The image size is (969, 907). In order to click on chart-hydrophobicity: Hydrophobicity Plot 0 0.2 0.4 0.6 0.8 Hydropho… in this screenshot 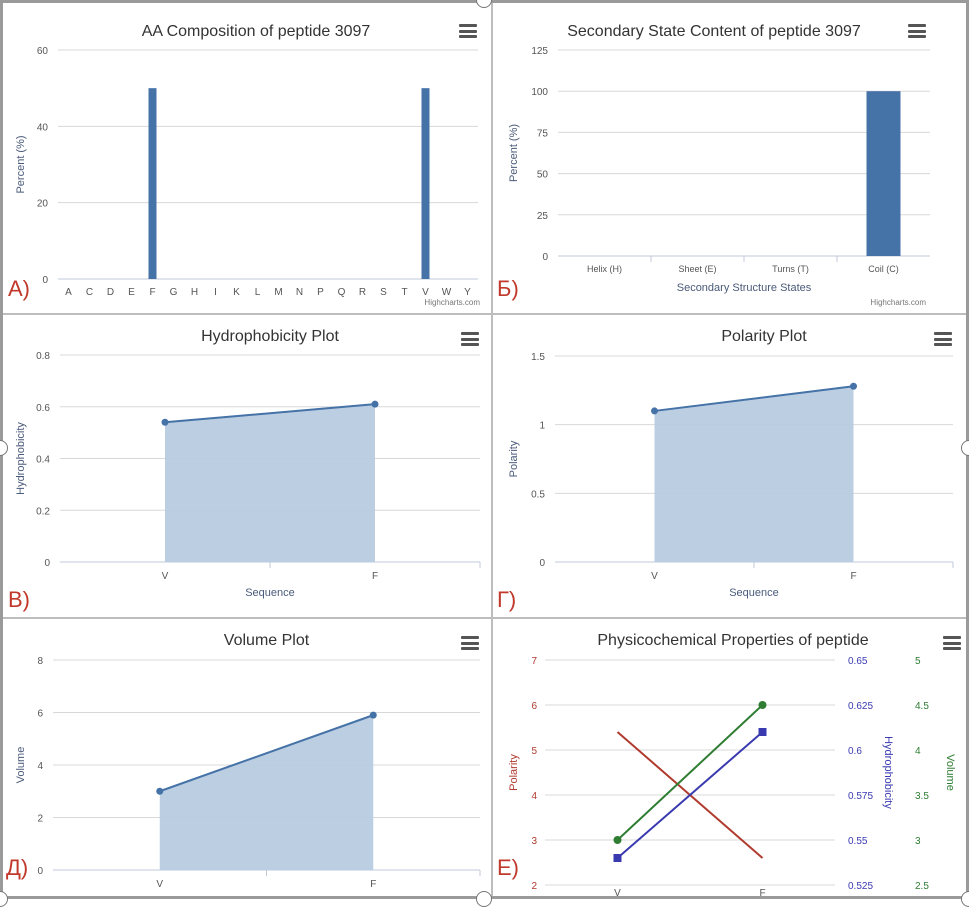, I will do `click(248, 463)`.